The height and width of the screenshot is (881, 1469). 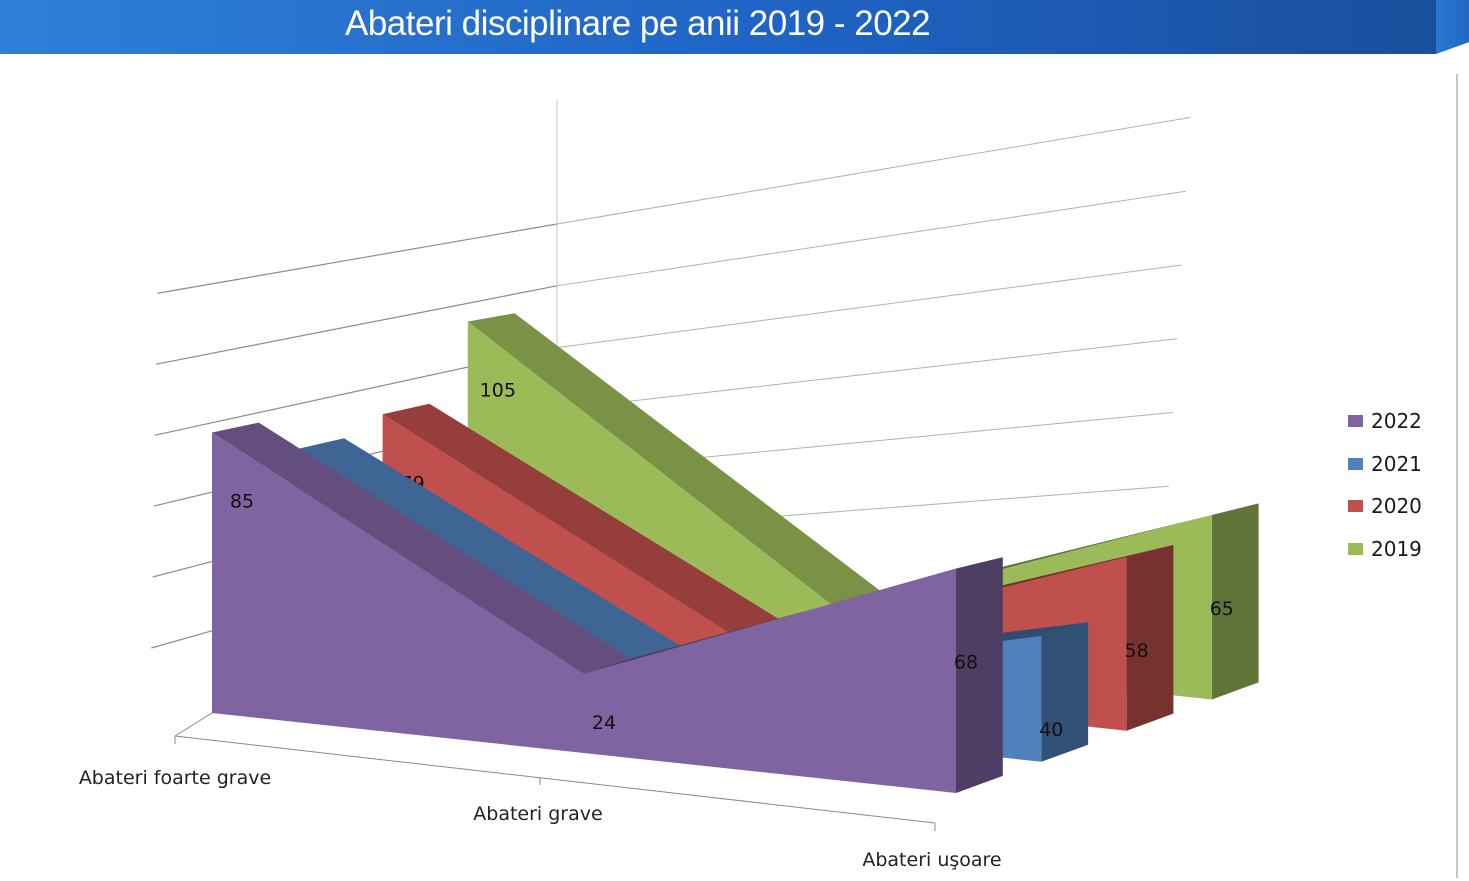 What do you see at coordinates (498, 391) in the screenshot?
I see `data-label: 105` at bounding box center [498, 391].